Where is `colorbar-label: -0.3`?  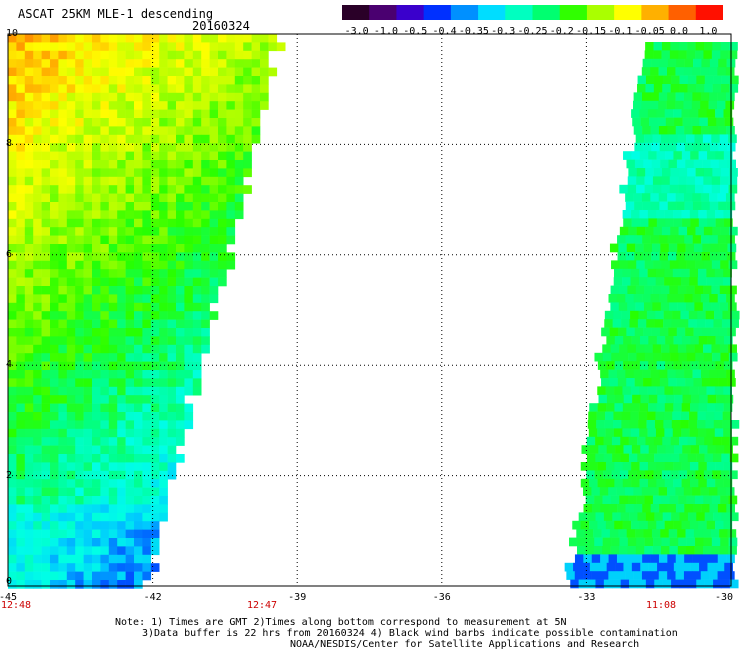 colorbar-label: -0.3 is located at coordinates (503, 31).